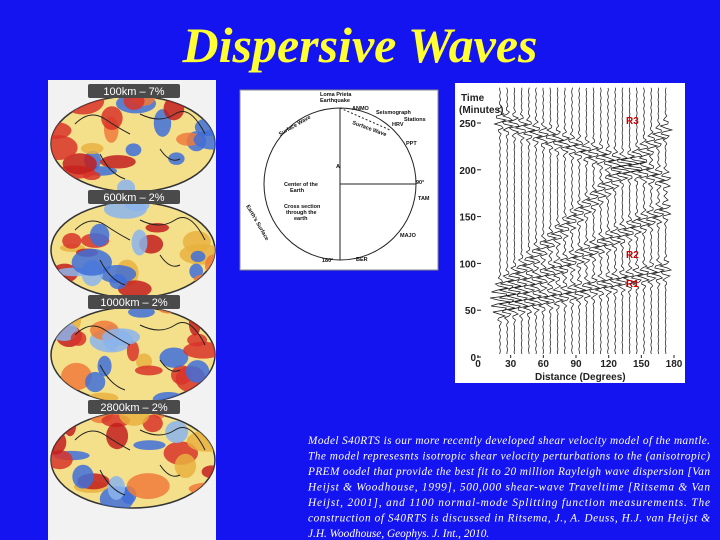  What do you see at coordinates (632, 121) in the screenshot?
I see `phase-label: R3` at bounding box center [632, 121].